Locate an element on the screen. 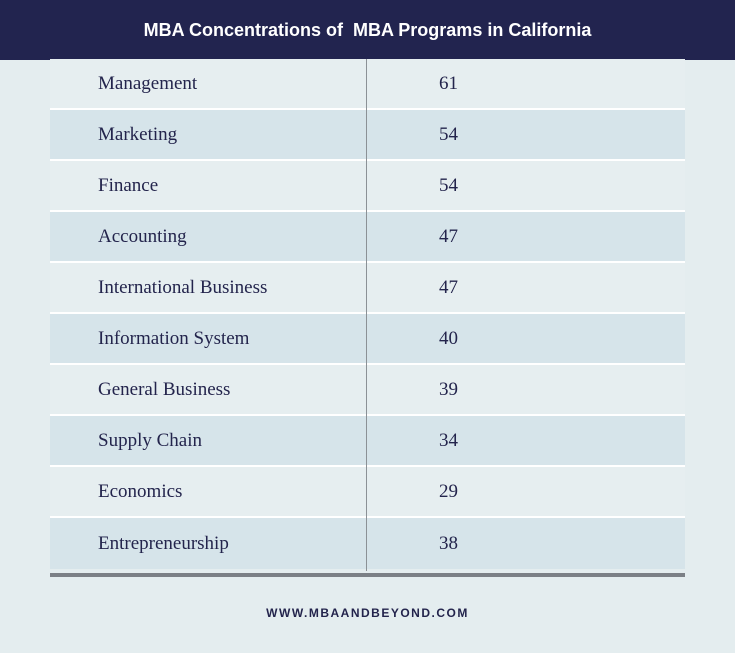  table-row: Entrepreneurship 38 is located at coordinates (367, 543).